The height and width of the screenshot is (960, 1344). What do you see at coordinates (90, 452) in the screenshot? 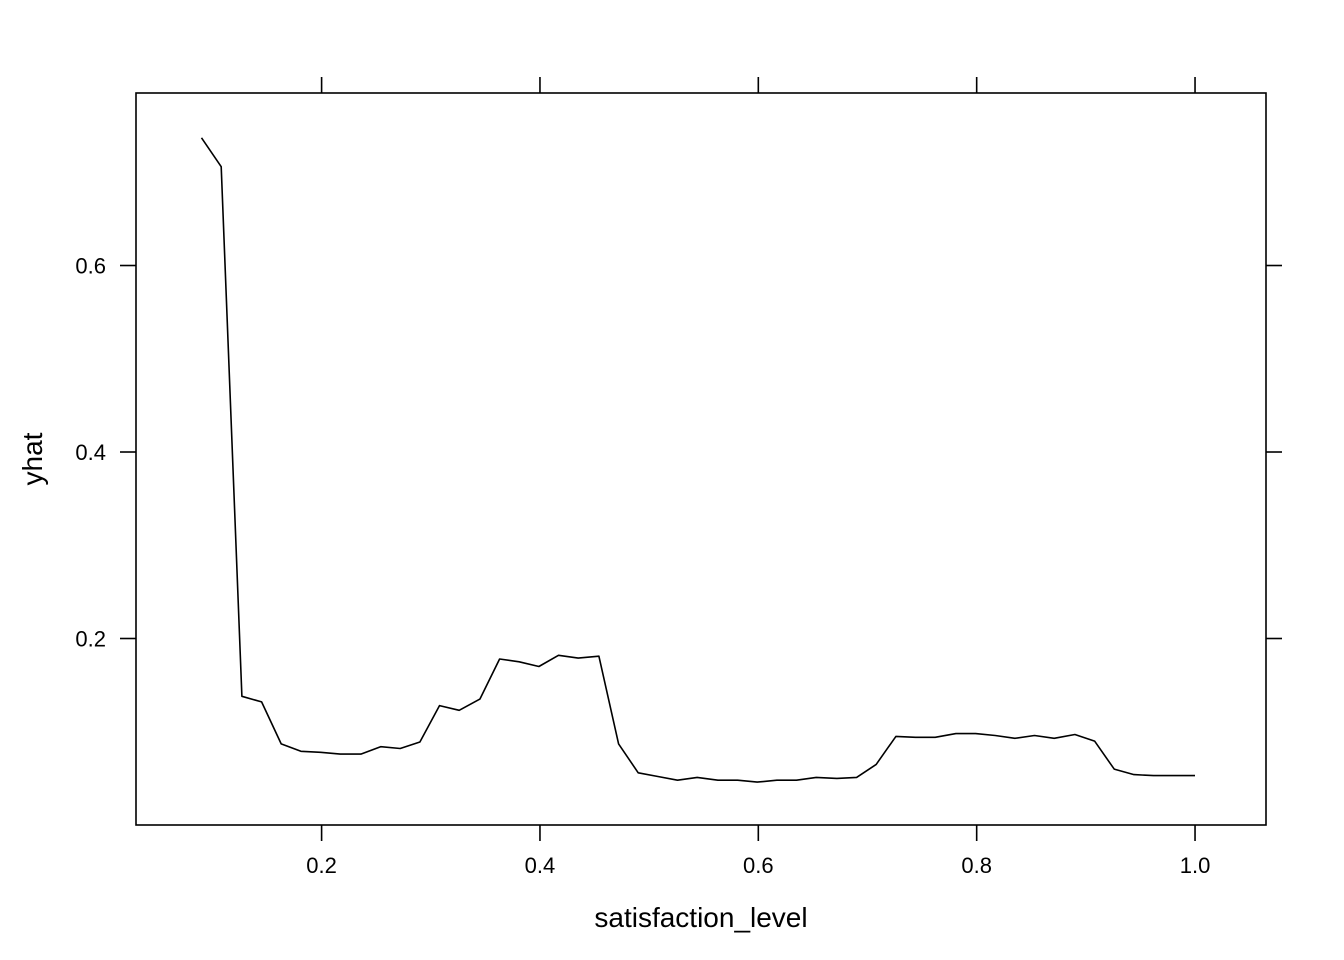
I see `y-tick-label: 0.4` at bounding box center [90, 452].